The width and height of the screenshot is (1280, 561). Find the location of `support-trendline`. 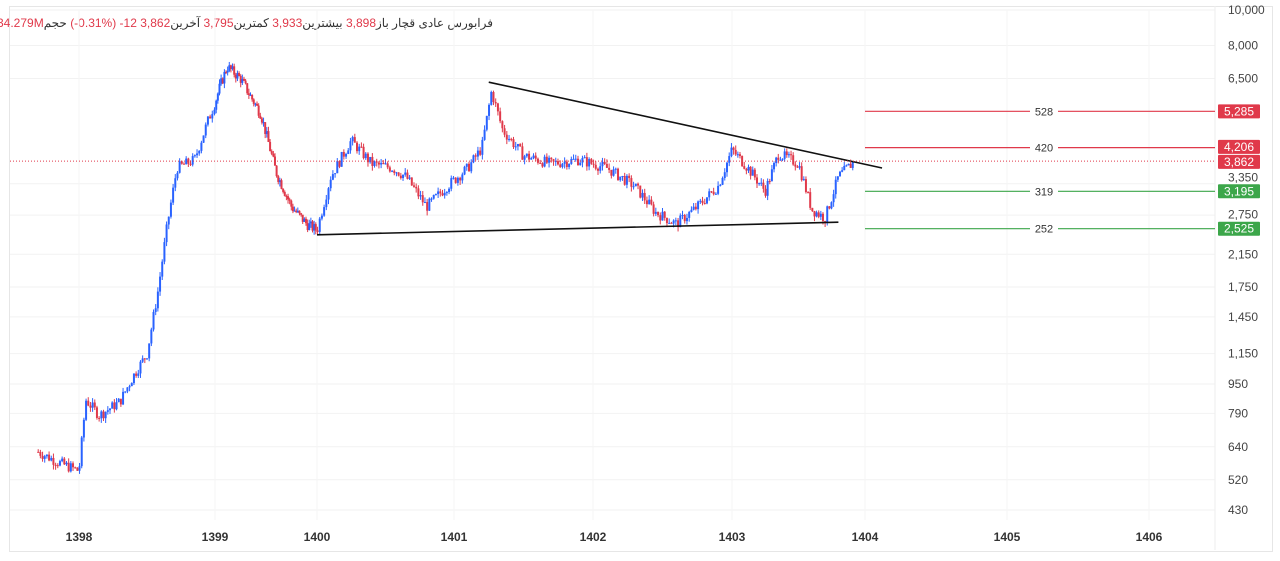

support-trendline is located at coordinates (577, 228).